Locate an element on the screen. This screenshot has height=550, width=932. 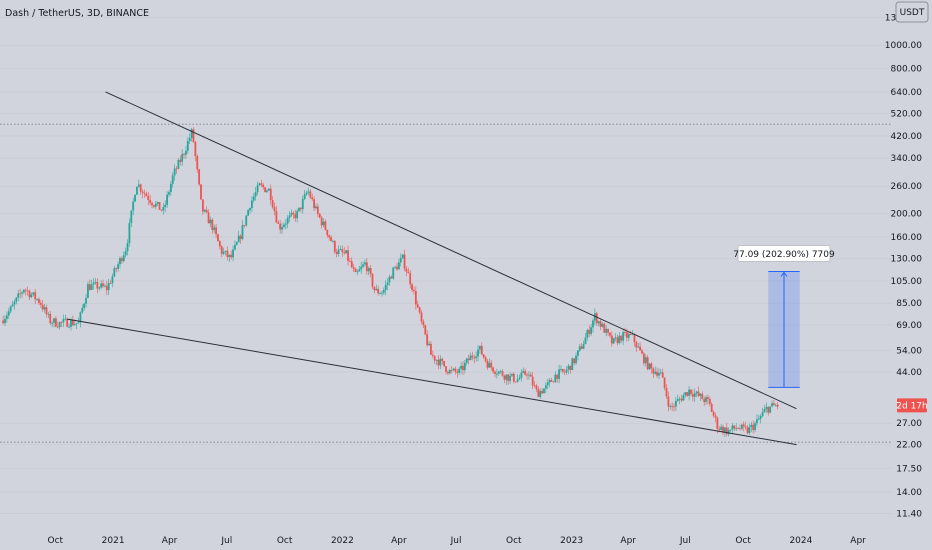
y-tick-label: 69.00 is located at coordinates (909, 326).